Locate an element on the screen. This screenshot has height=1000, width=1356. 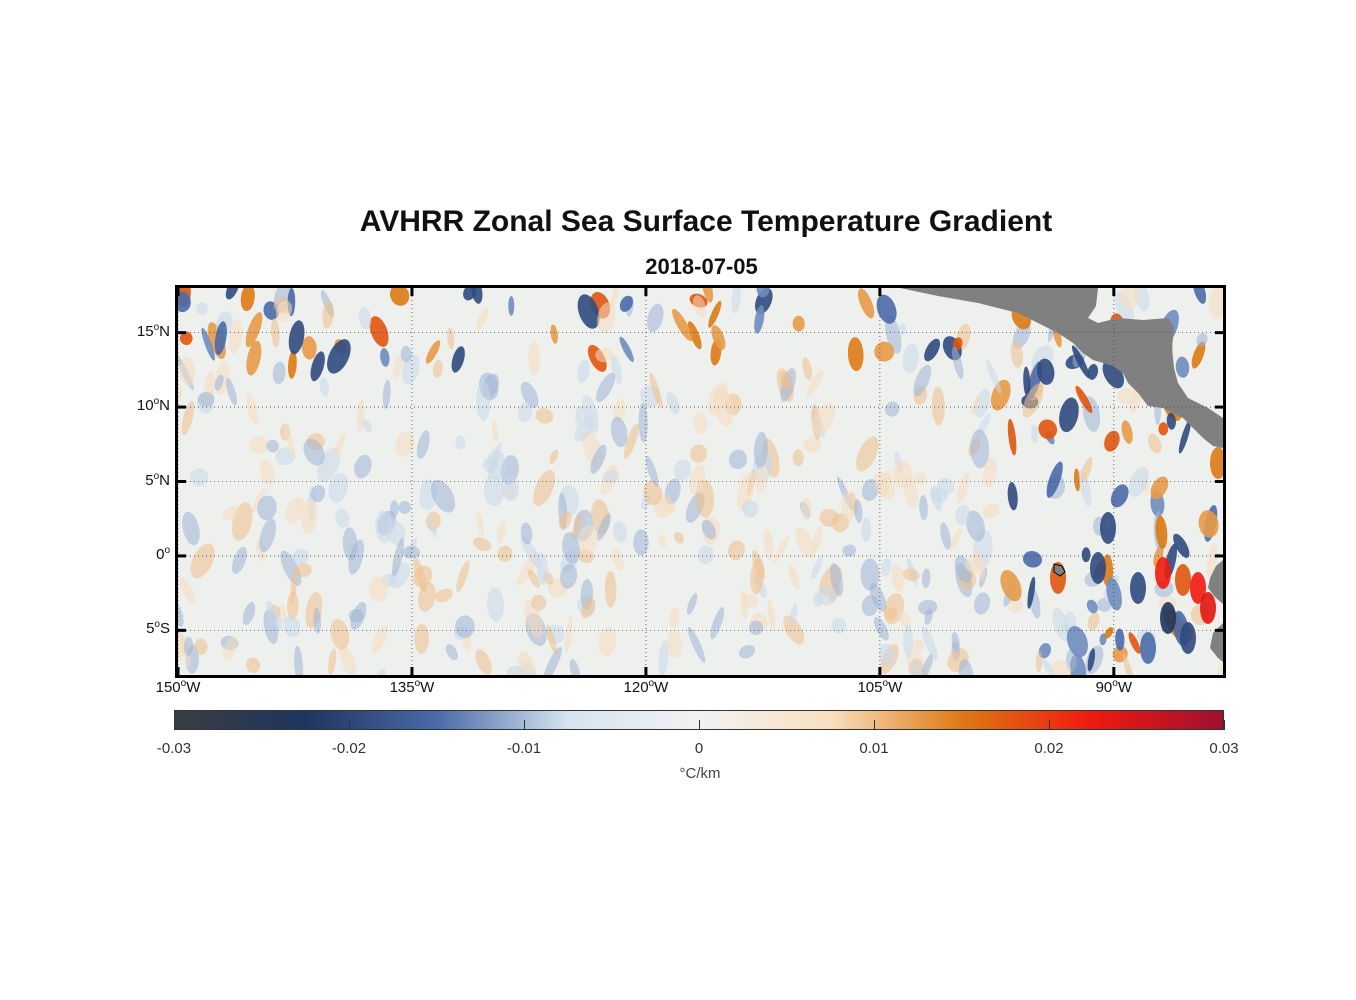
land-galapagos is located at coordinates (1059, 570).